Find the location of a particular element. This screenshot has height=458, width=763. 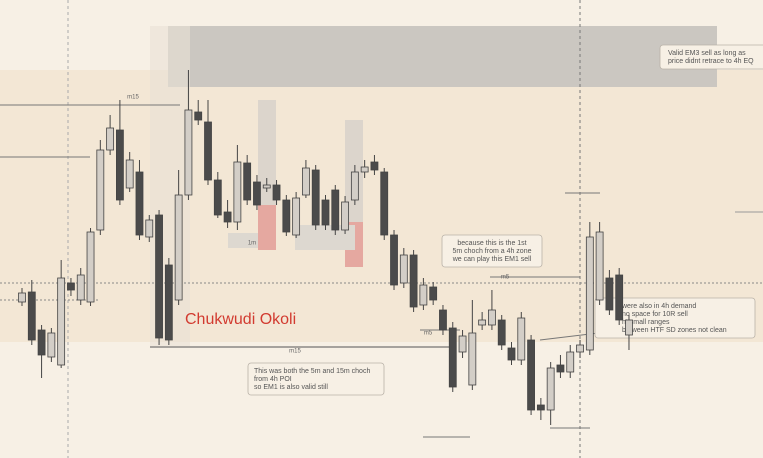

note-text: 5m choch from a 4h zone is located at coordinates (492, 251).